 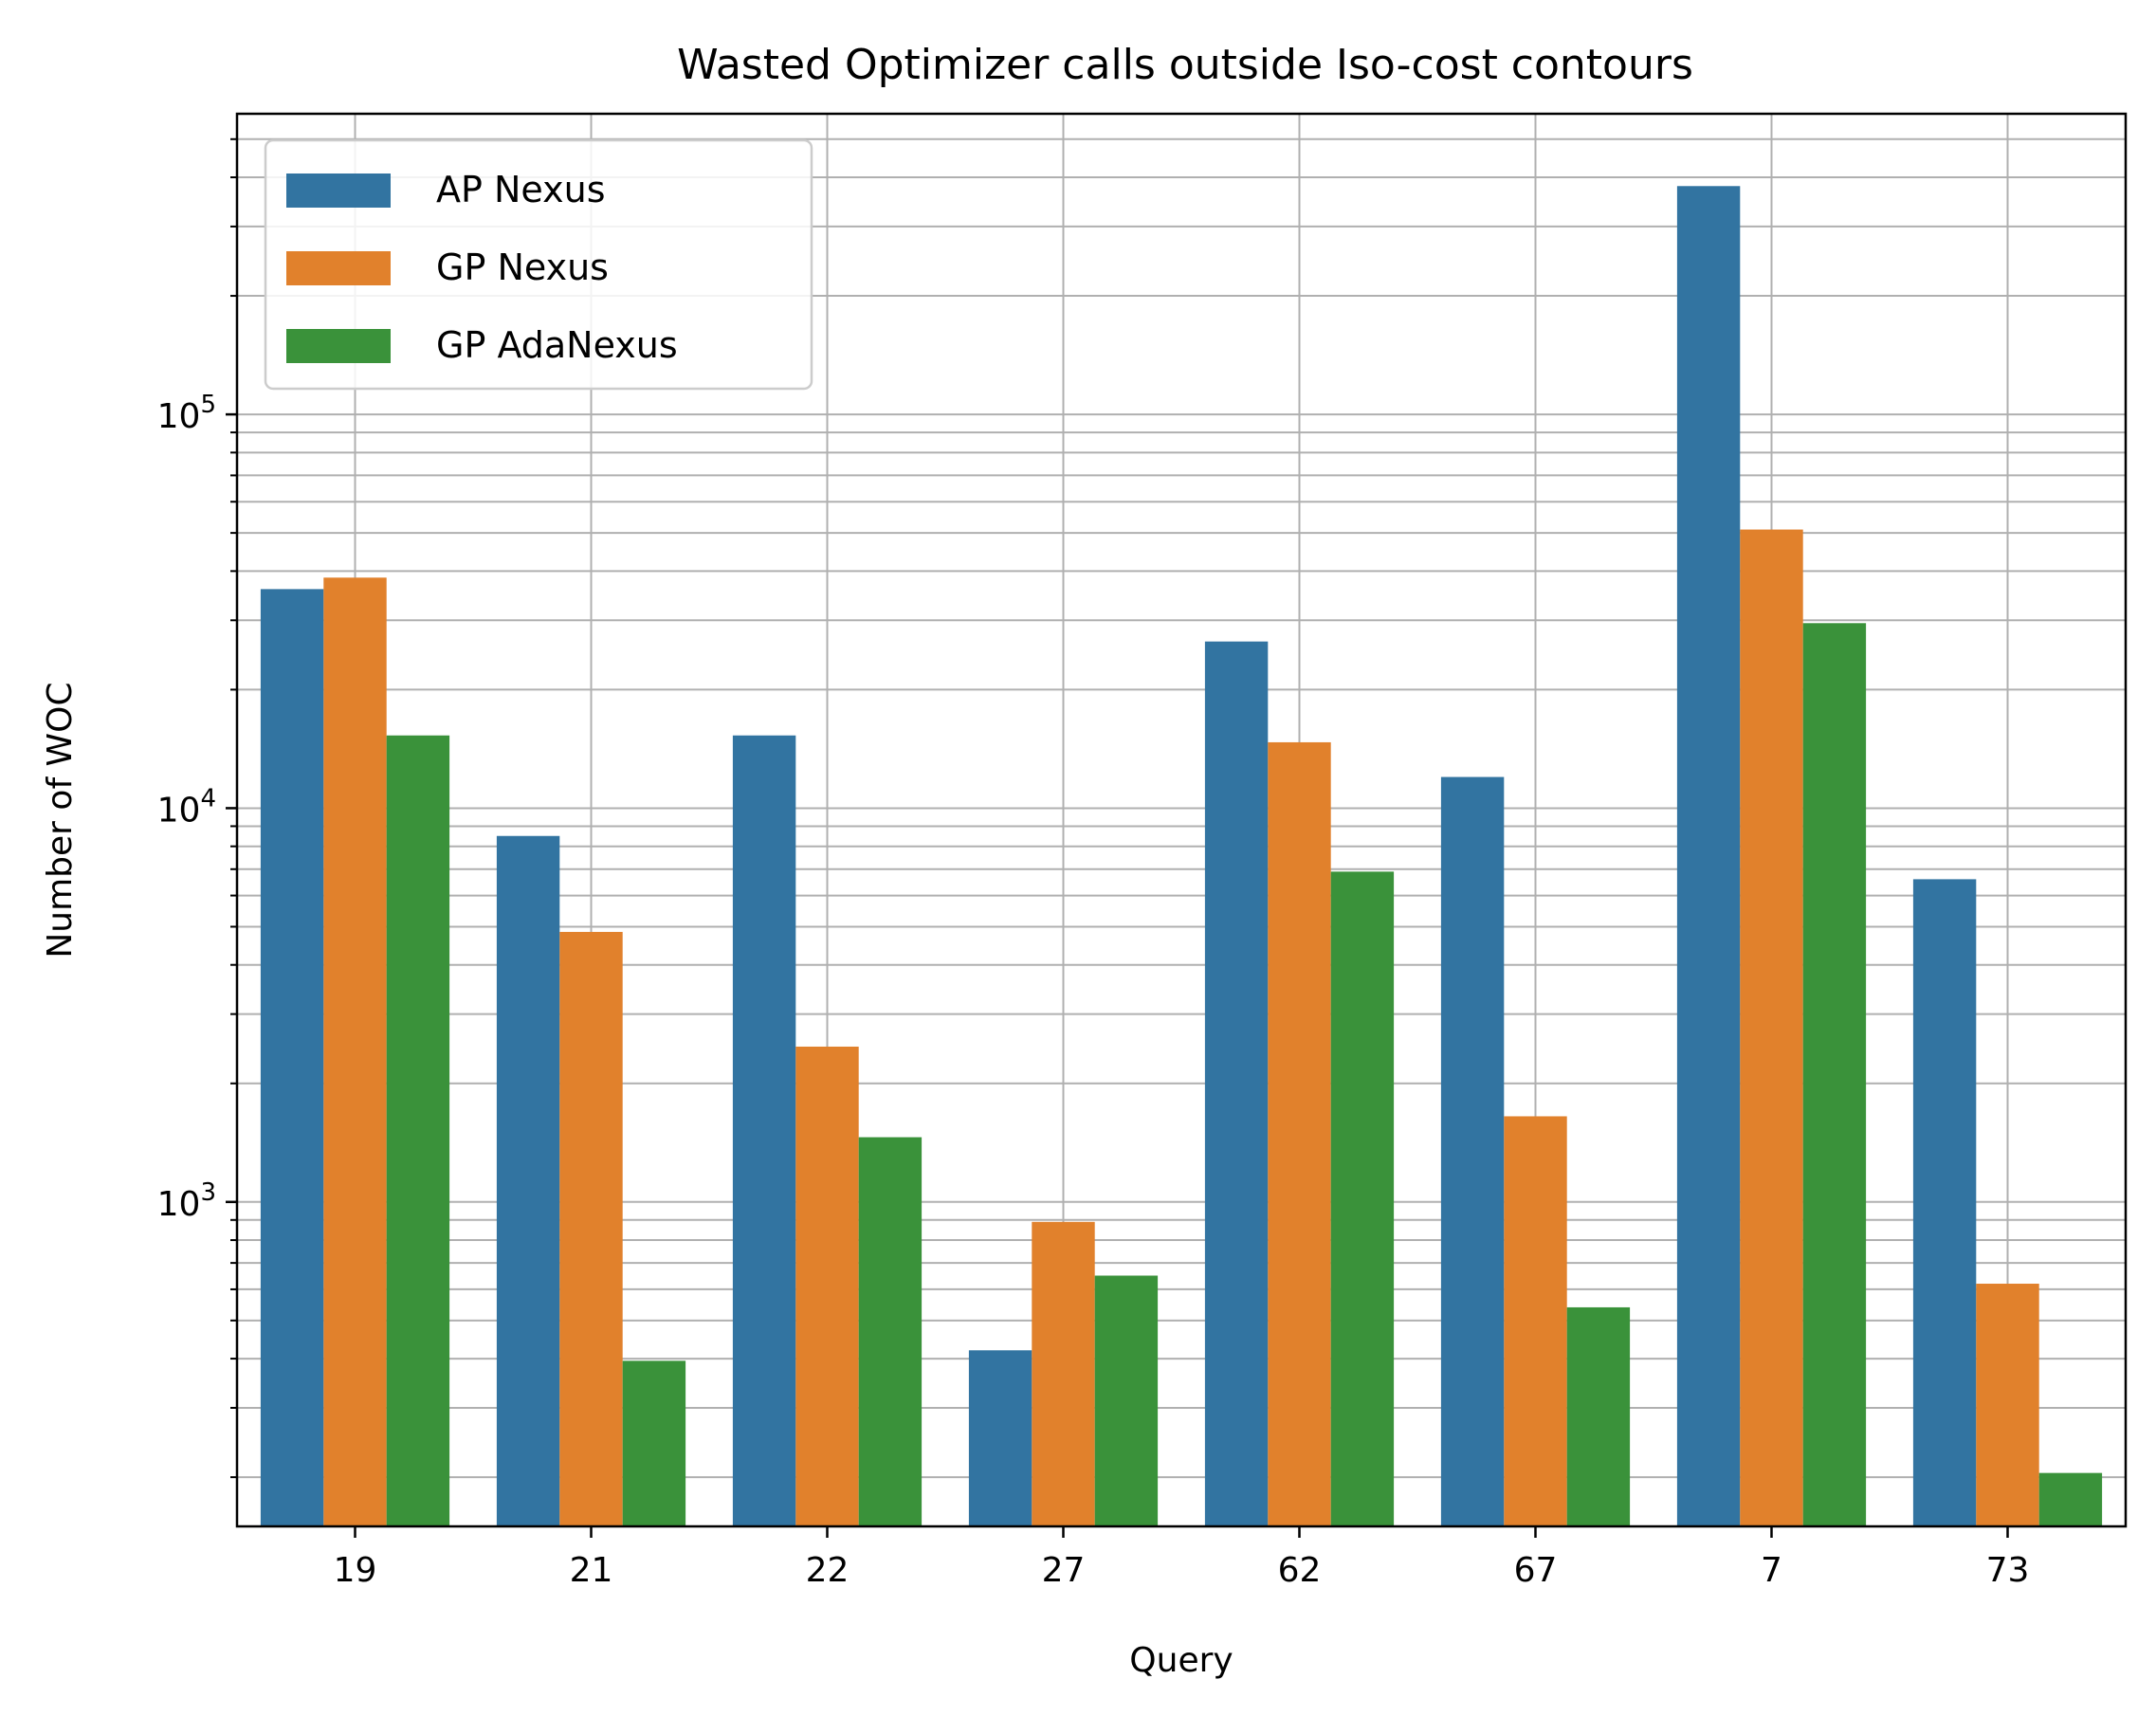 What do you see at coordinates (186, 414) in the screenshot?
I see `y-tick-label: 10⁵` at bounding box center [186, 414].